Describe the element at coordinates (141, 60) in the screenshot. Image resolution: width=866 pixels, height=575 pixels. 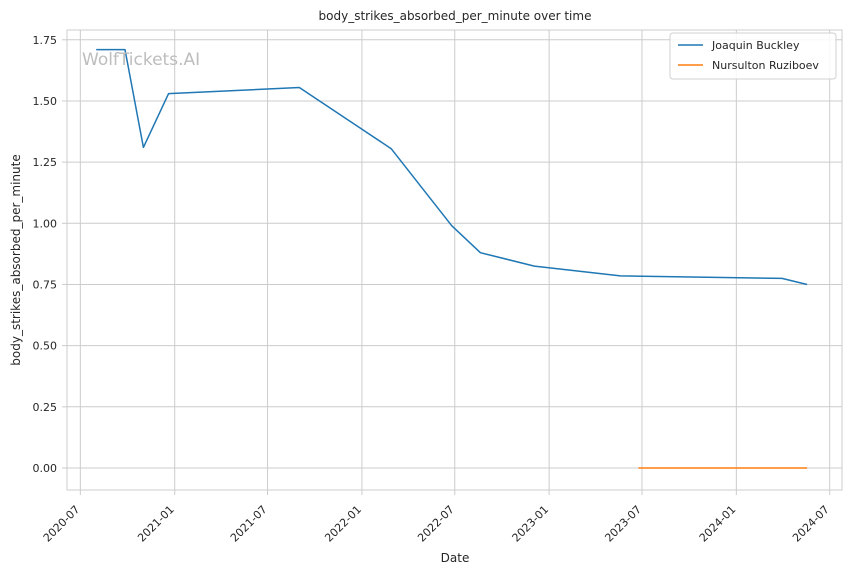
I see `watermark: WolfTickets.AI` at that location.